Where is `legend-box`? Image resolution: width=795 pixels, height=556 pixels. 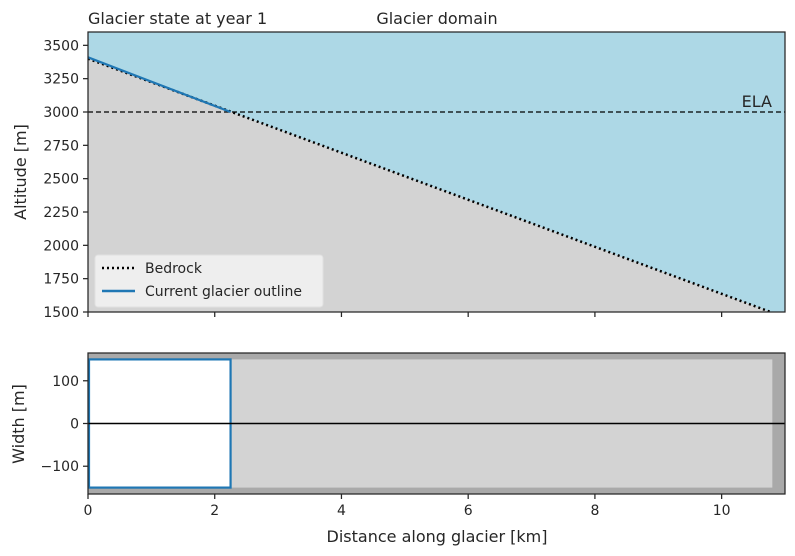
legend-box is located at coordinates (209, 281).